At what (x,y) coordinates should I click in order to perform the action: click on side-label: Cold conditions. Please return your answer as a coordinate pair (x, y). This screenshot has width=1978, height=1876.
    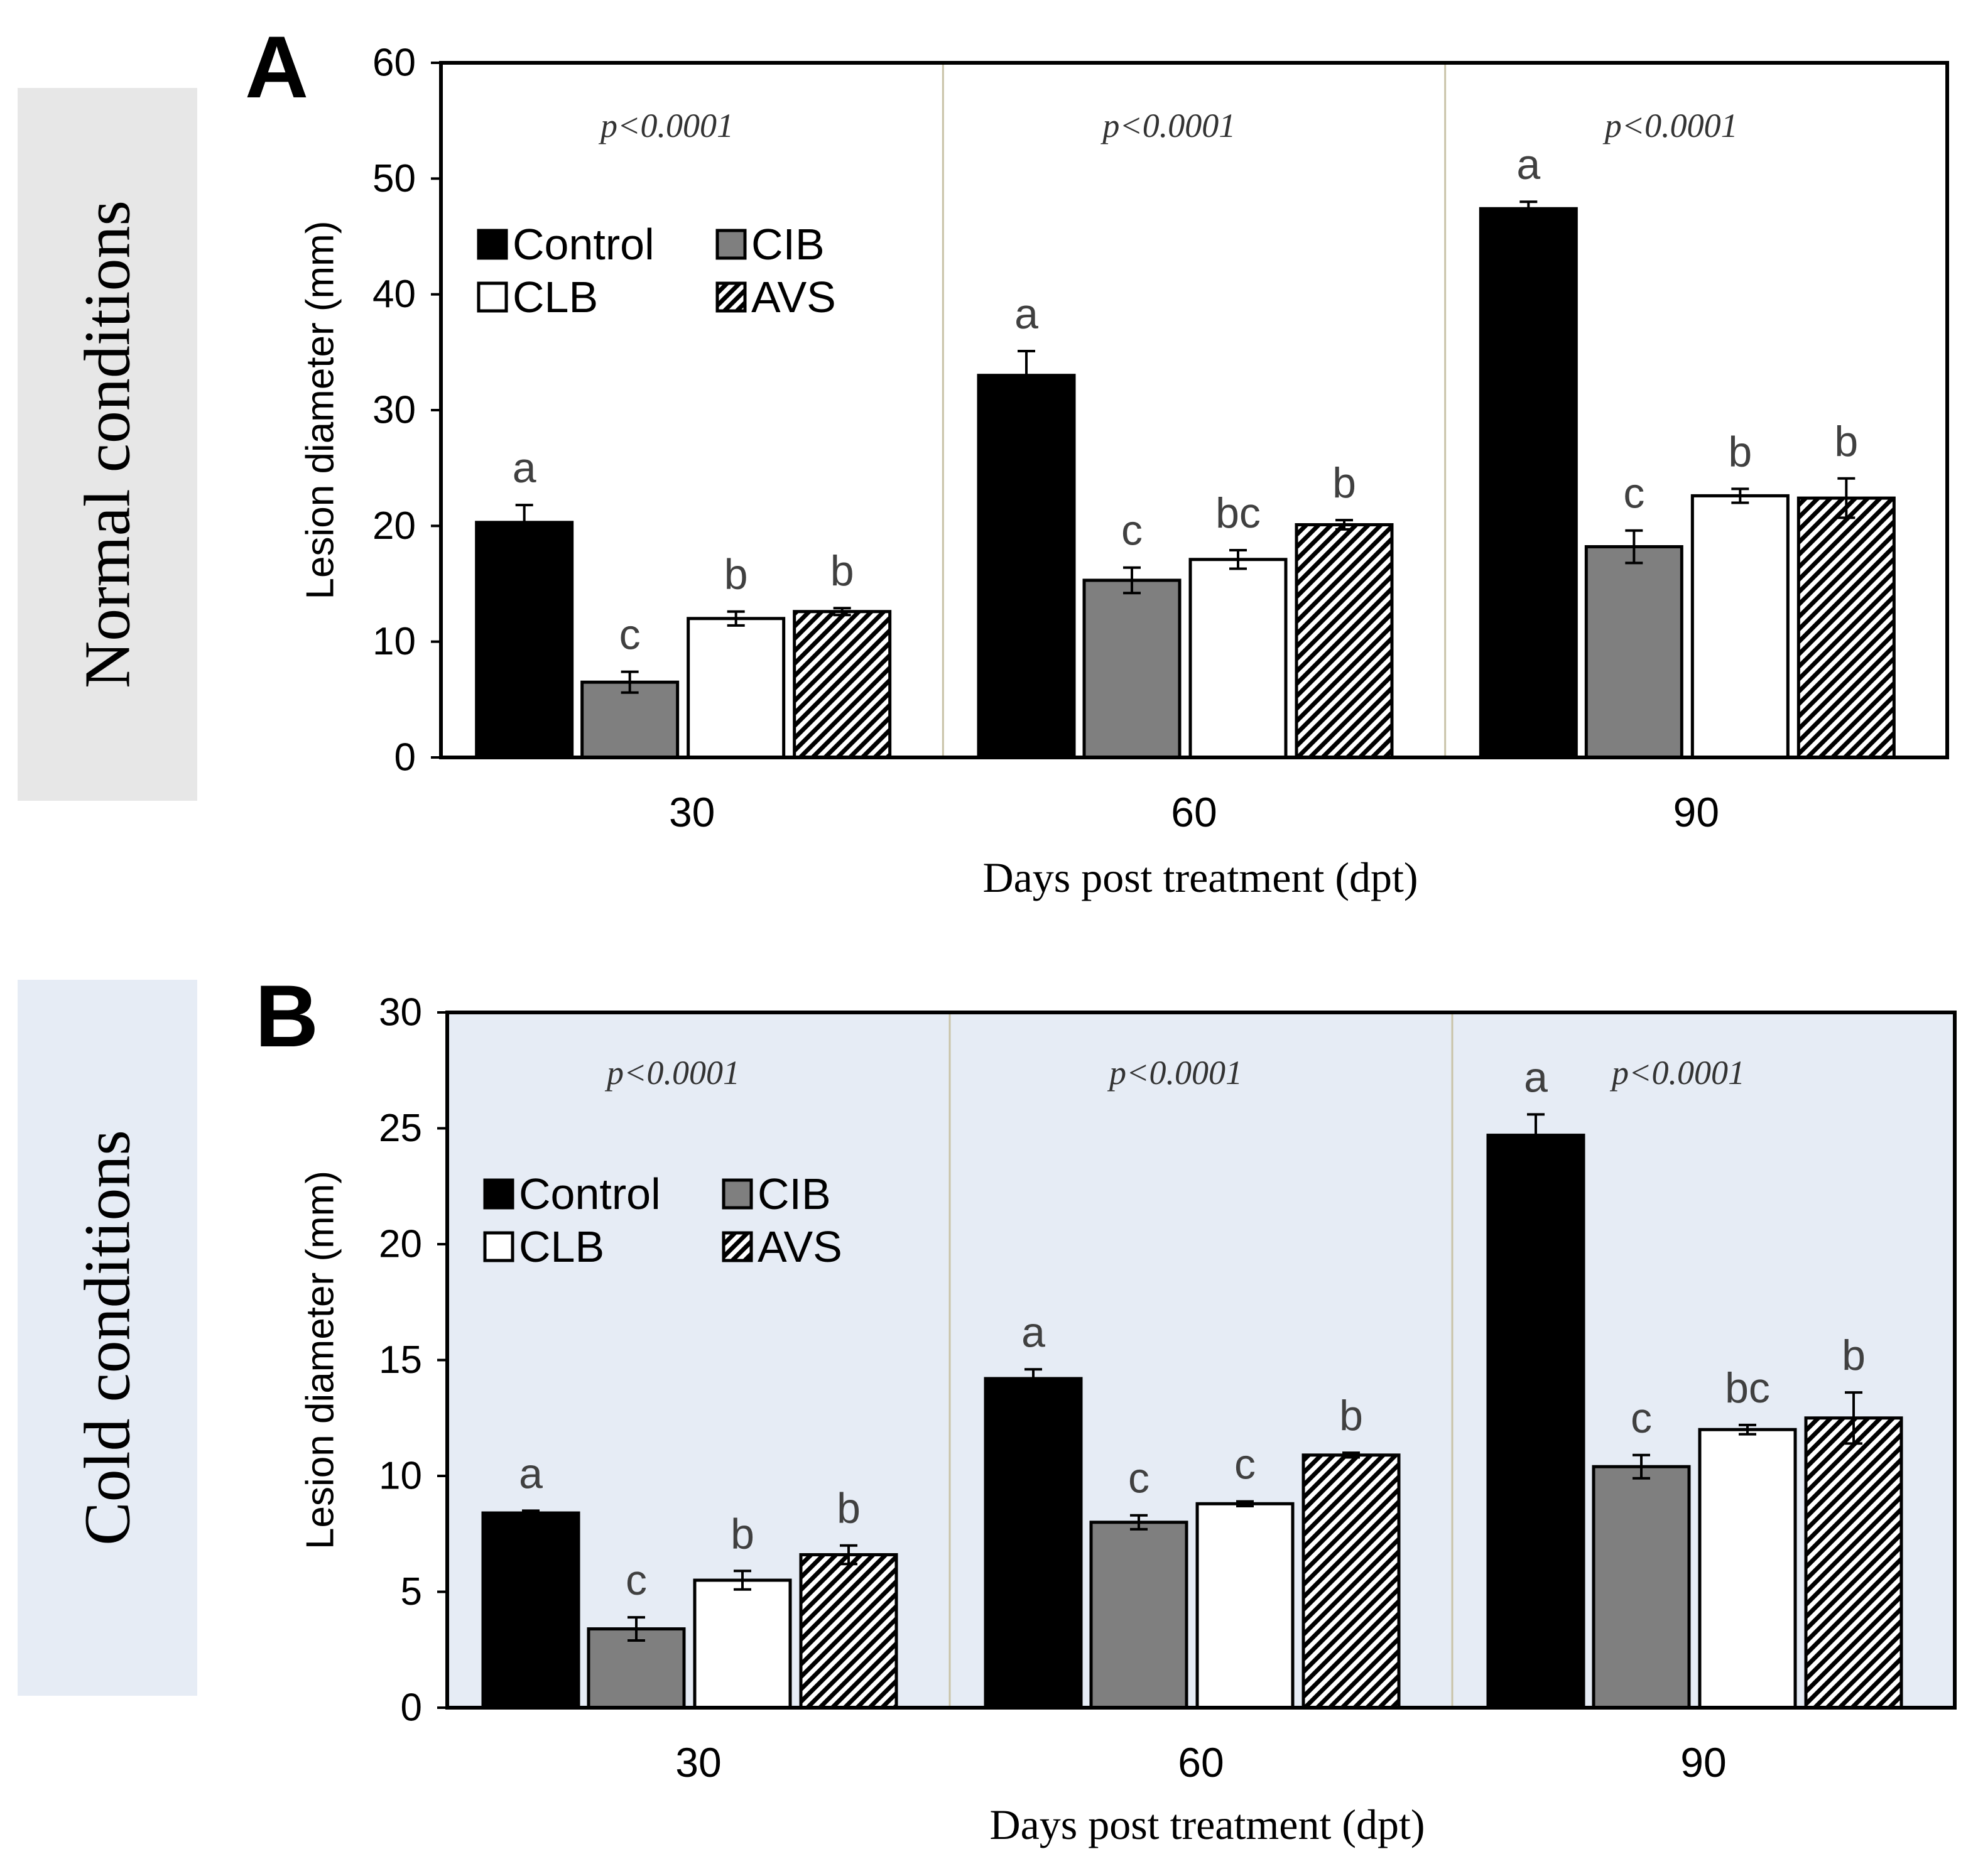
    Looking at the image, I should click on (108, 1338).